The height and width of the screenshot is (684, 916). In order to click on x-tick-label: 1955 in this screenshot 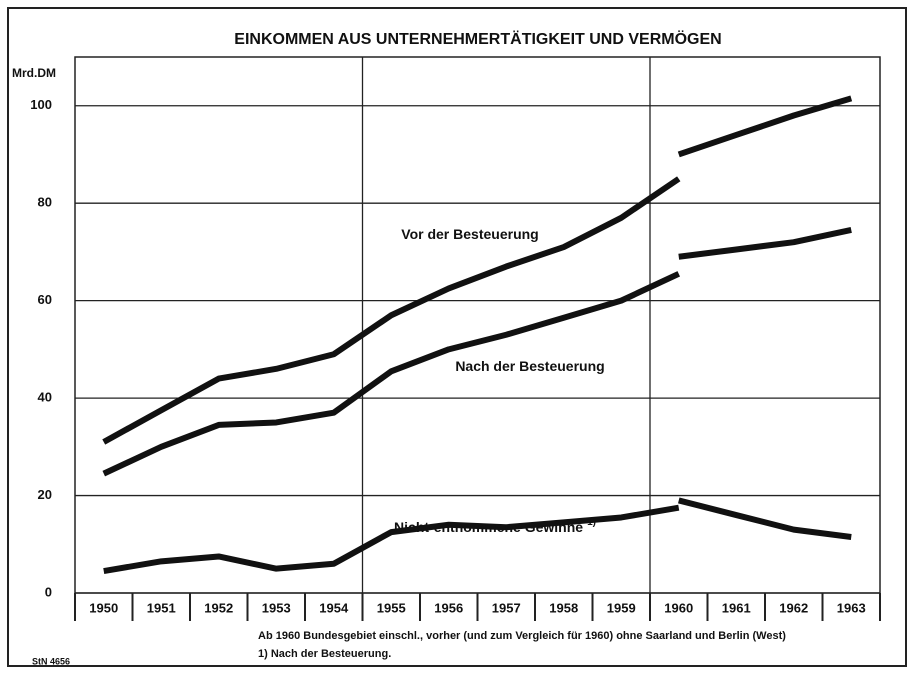, I will do `click(391, 607)`.